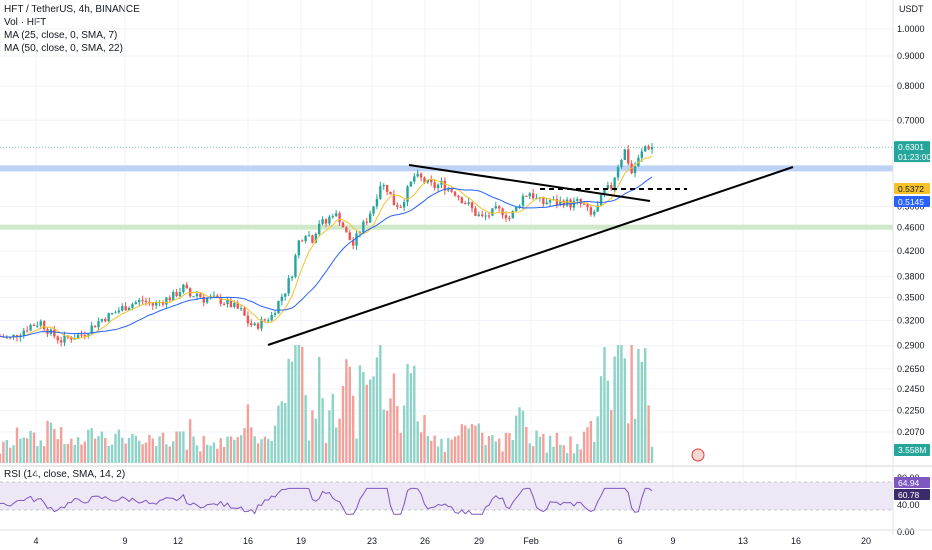 The height and width of the screenshot is (550, 932). I want to click on time-tick-label: 12, so click(178, 541).